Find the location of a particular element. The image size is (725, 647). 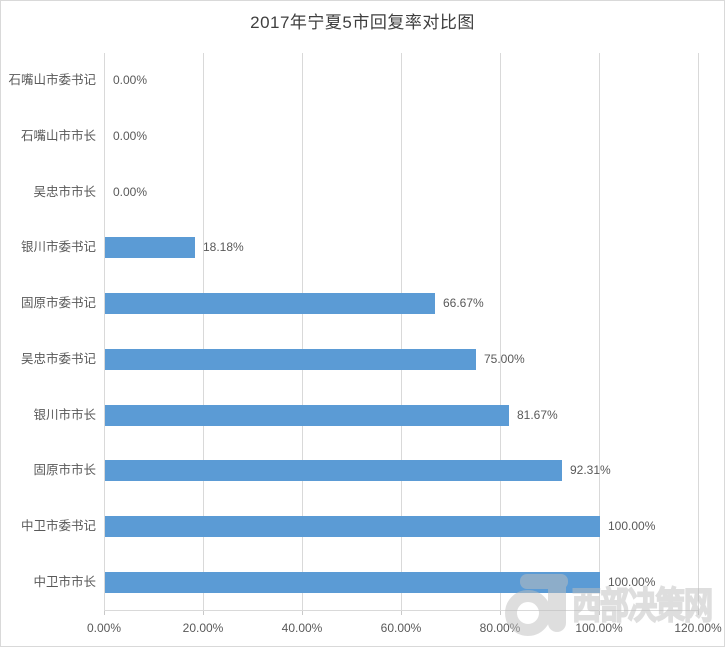

x-axis-tick-label: 120.00% is located at coordinates (698, 628).